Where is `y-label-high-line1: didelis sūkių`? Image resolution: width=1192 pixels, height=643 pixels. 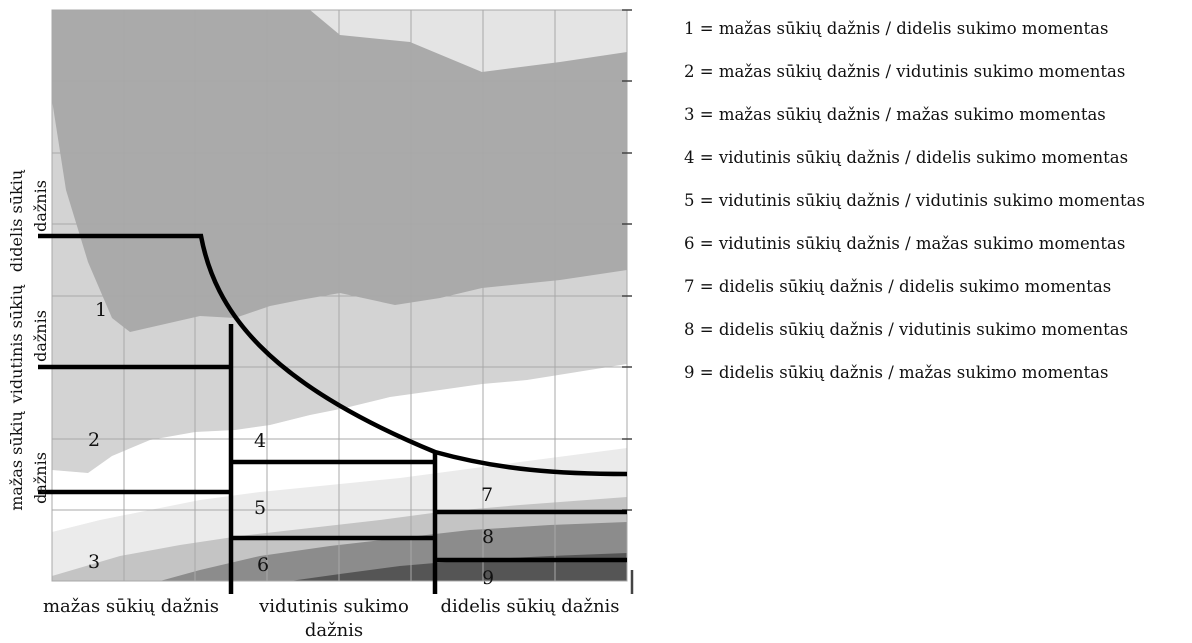
y-label-high-line1: didelis sūkių is located at coordinates (16, 220).